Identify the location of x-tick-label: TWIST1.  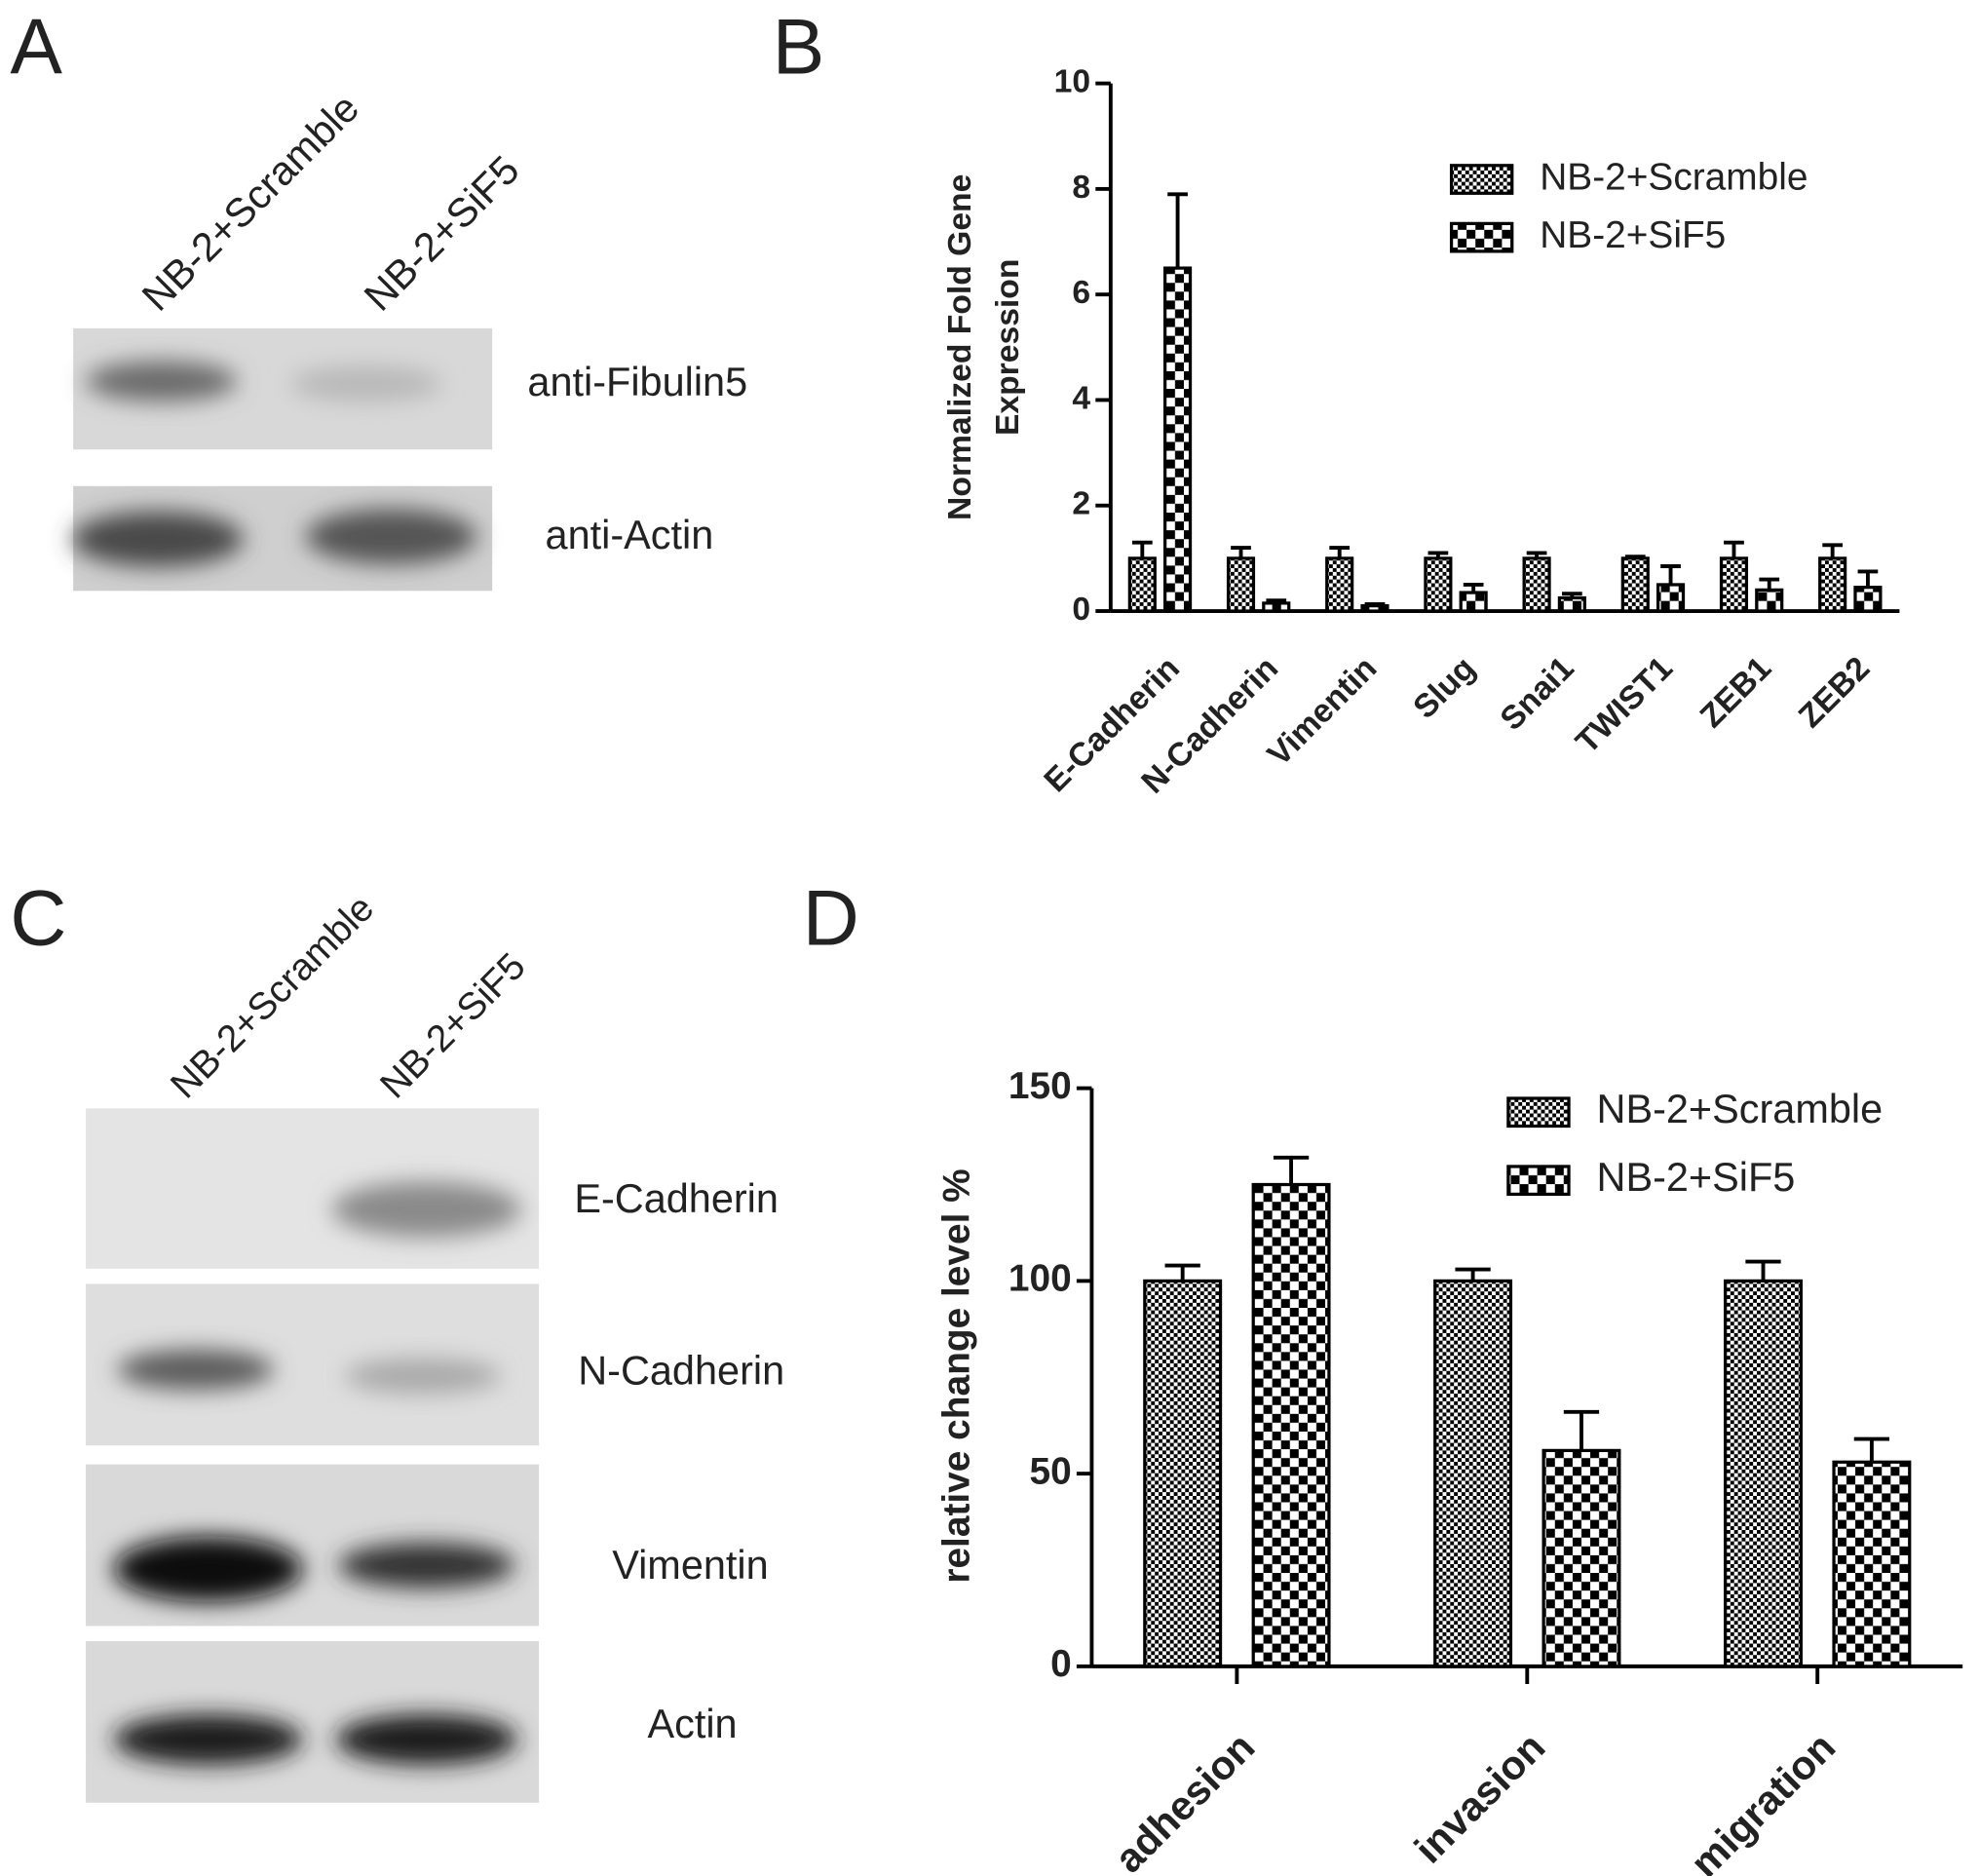
(1624, 705).